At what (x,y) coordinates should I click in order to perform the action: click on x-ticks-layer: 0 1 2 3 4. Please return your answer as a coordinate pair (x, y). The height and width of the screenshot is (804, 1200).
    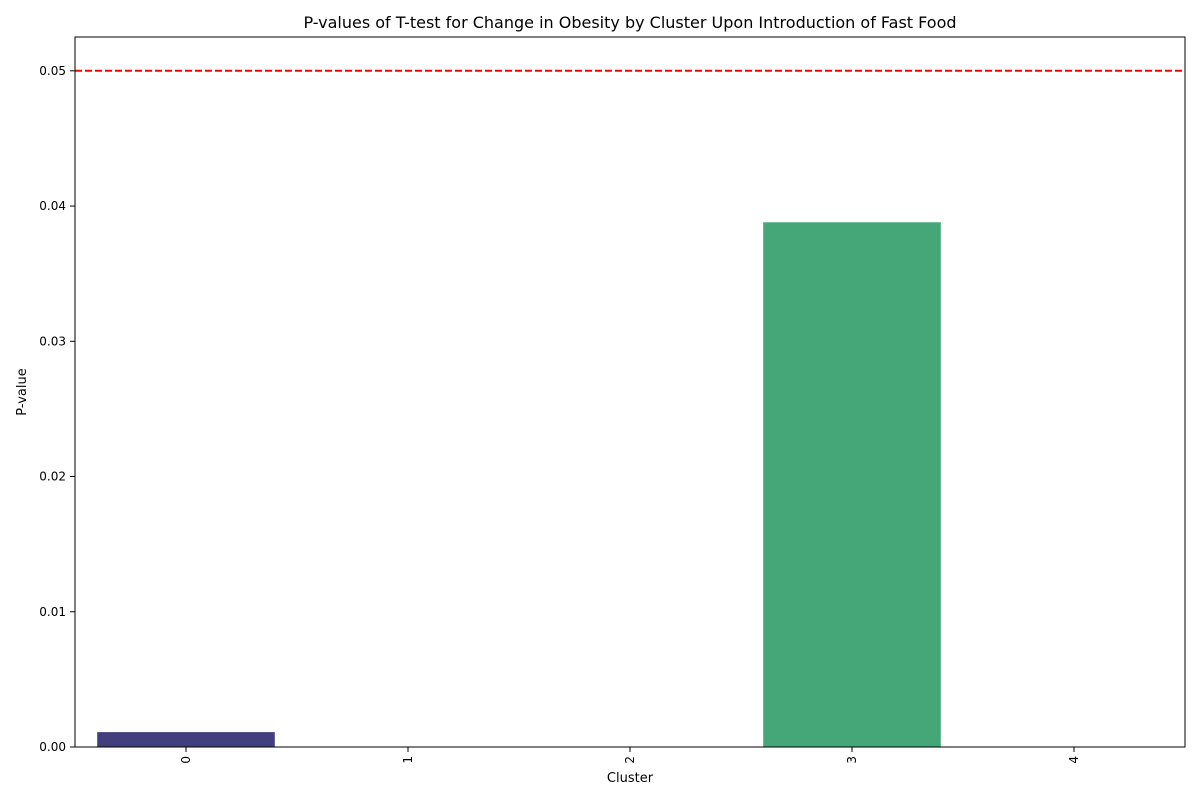
    Looking at the image, I should click on (630, 755).